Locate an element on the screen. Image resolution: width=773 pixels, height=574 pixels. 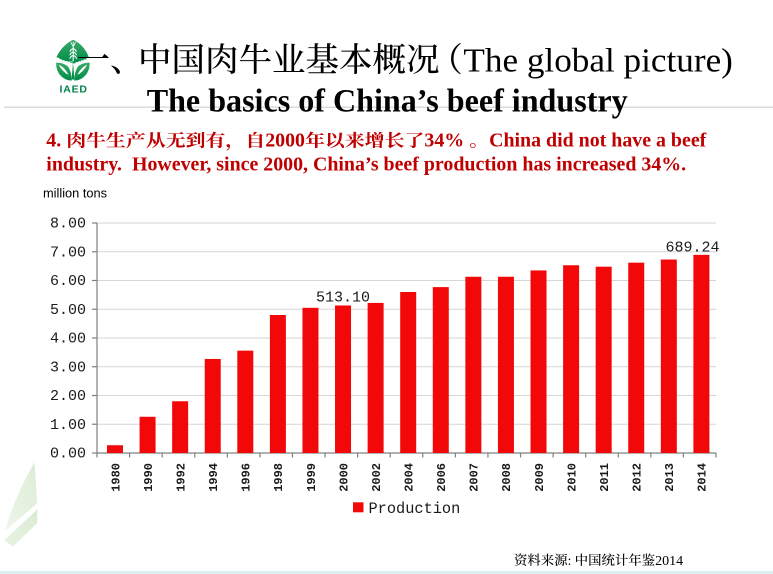
svg-text: 1996 is located at coordinates (247, 477).